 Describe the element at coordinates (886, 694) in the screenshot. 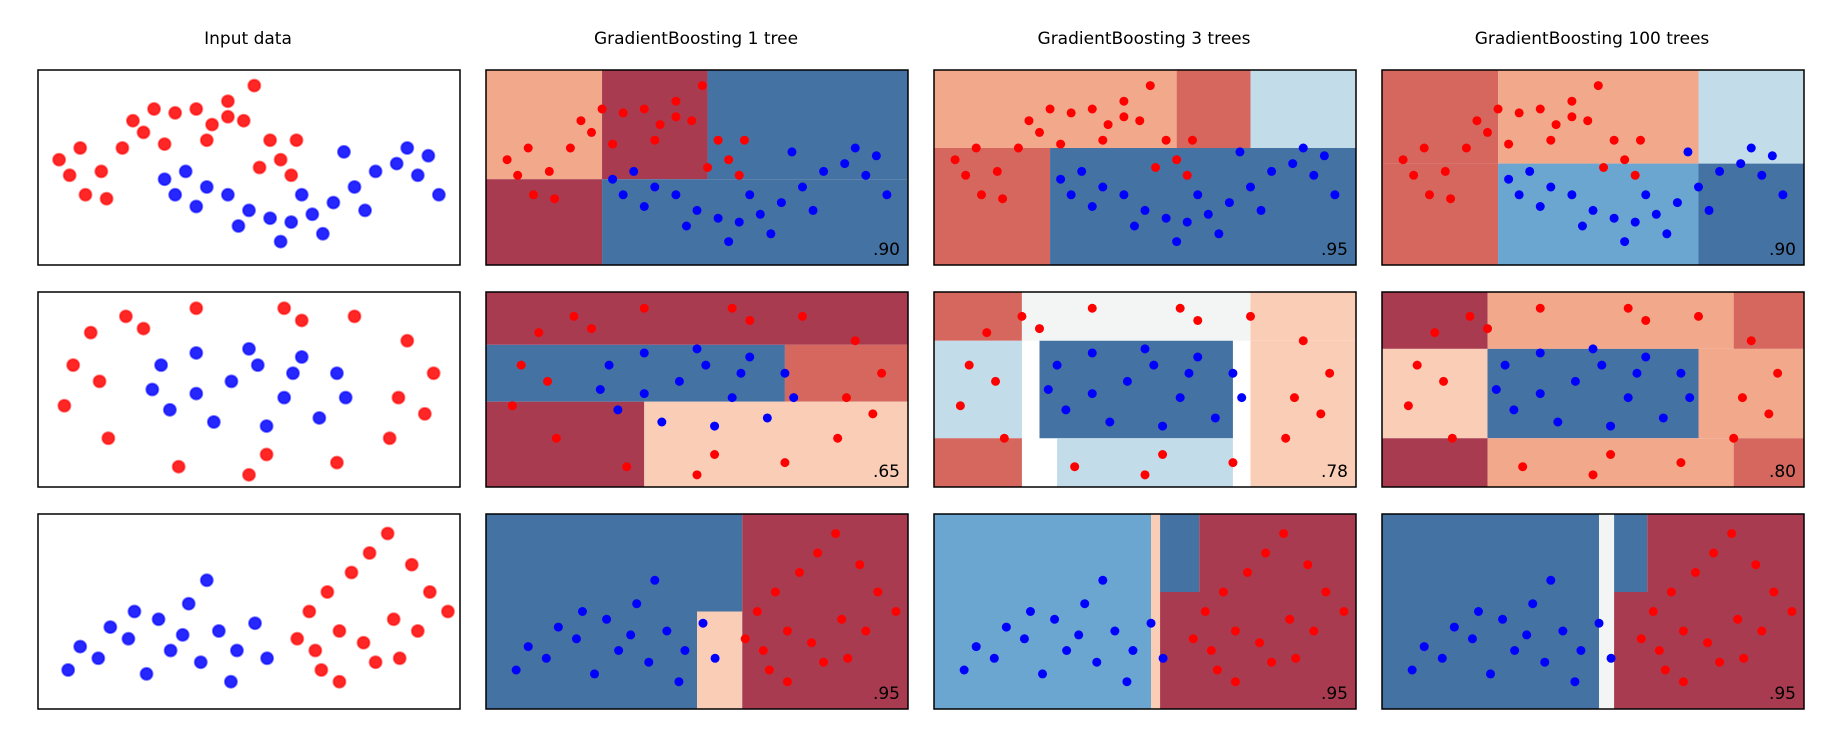

I see `accuracy-score-label: .95` at that location.